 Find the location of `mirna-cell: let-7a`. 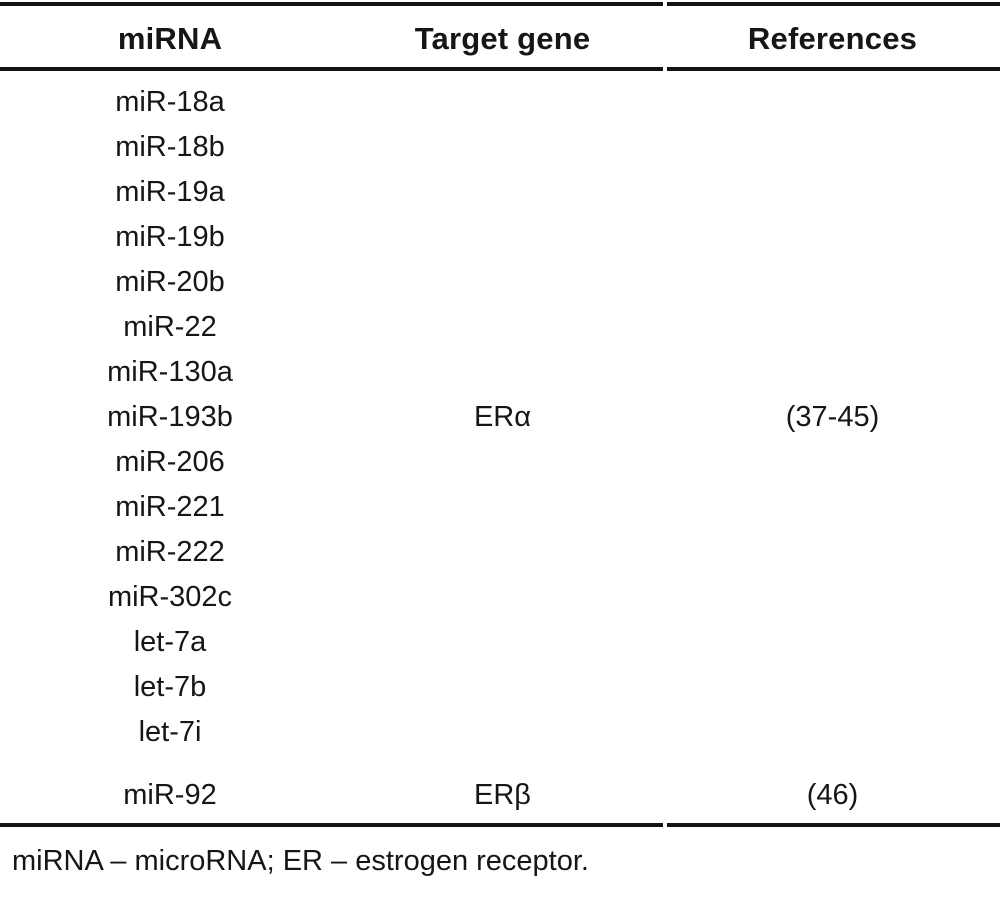

mirna-cell: let-7a is located at coordinates (170, 642).